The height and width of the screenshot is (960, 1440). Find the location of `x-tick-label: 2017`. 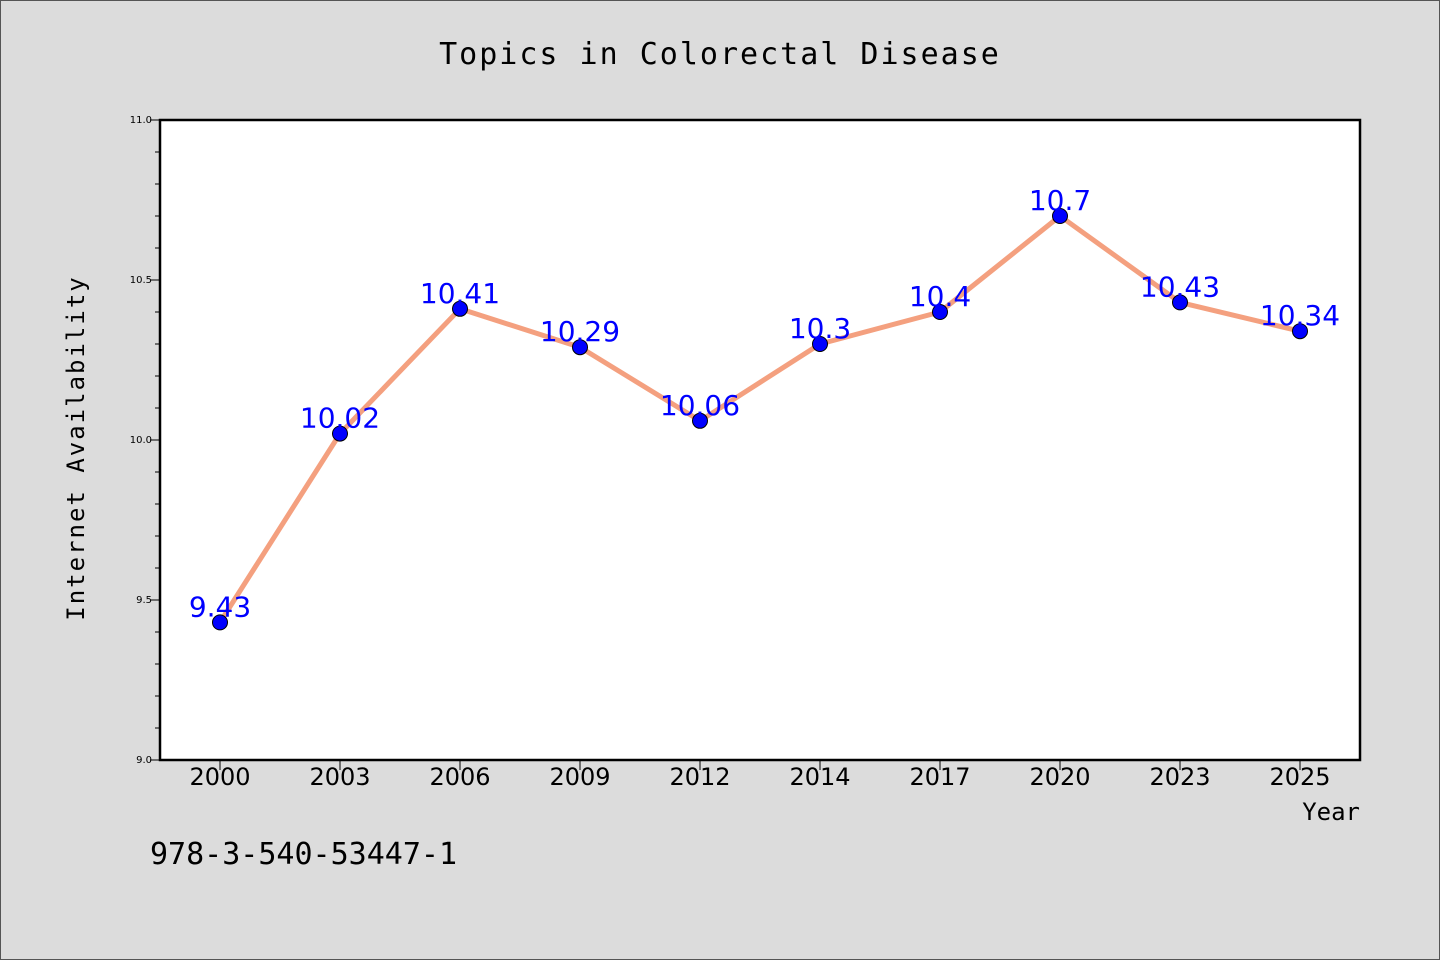

x-tick-label: 2017 is located at coordinates (939, 777).